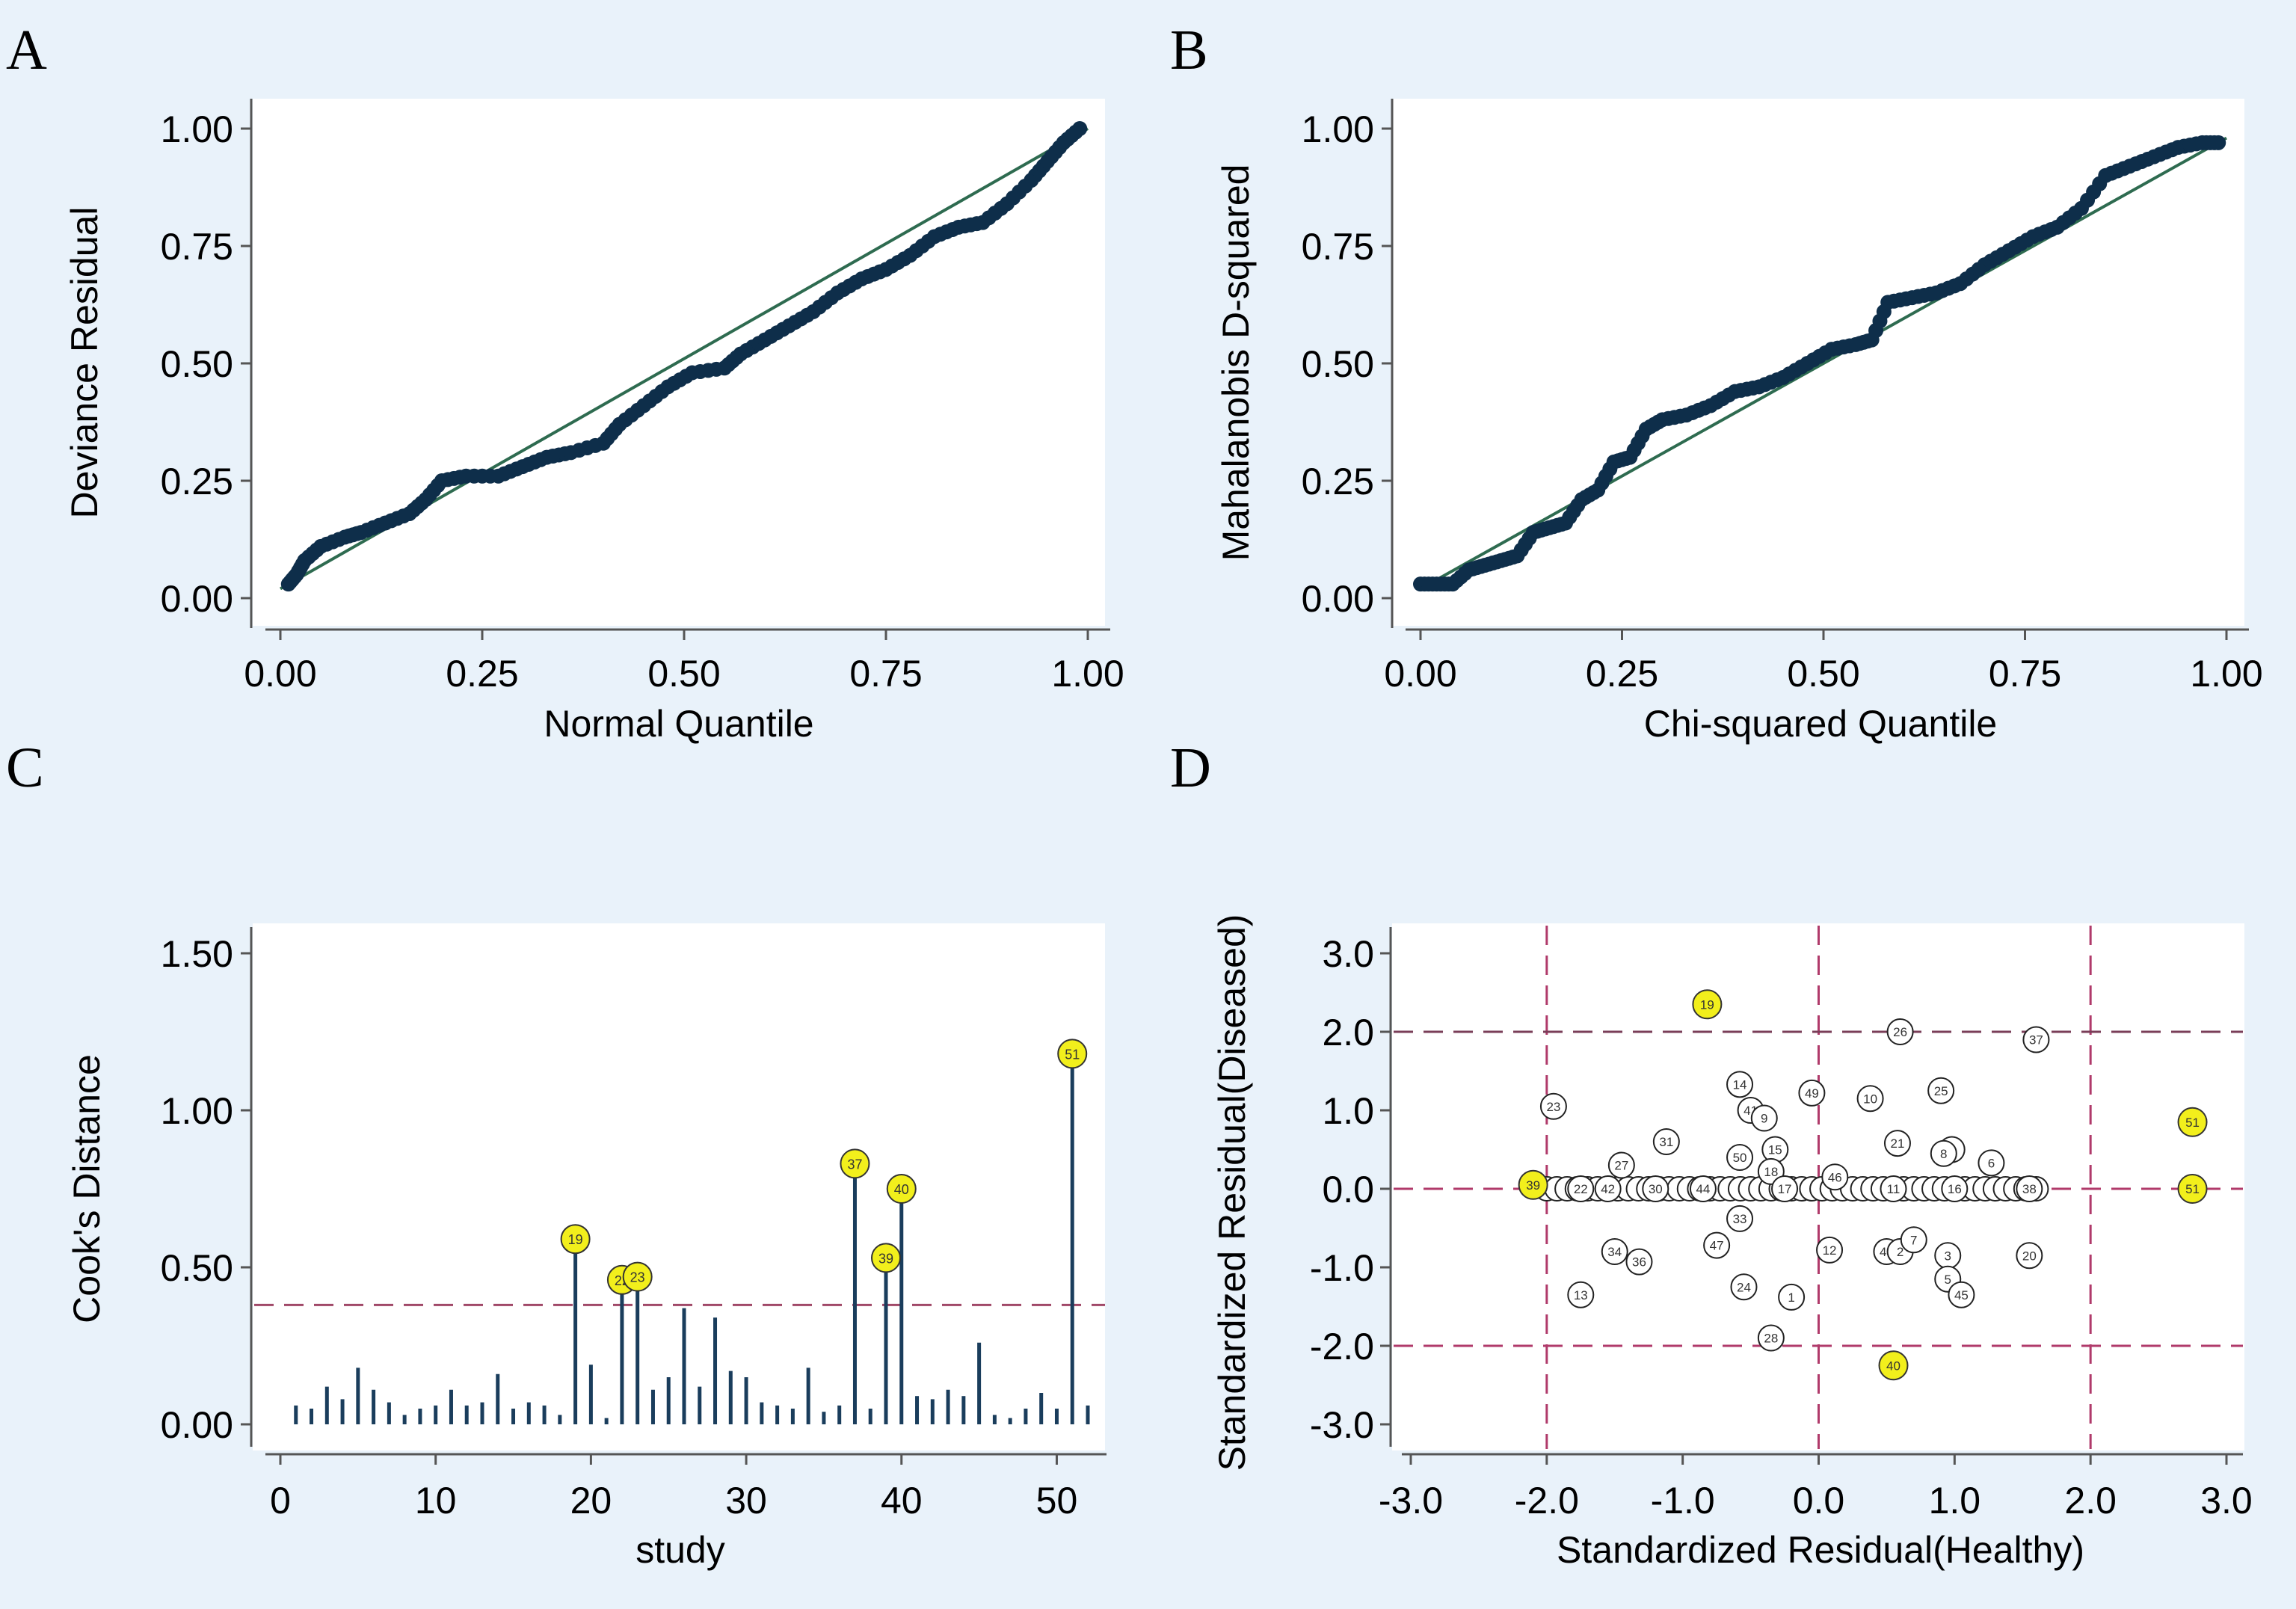  I want to click on y-axis-label-c: Cook's Distance, so click(87, 1188).